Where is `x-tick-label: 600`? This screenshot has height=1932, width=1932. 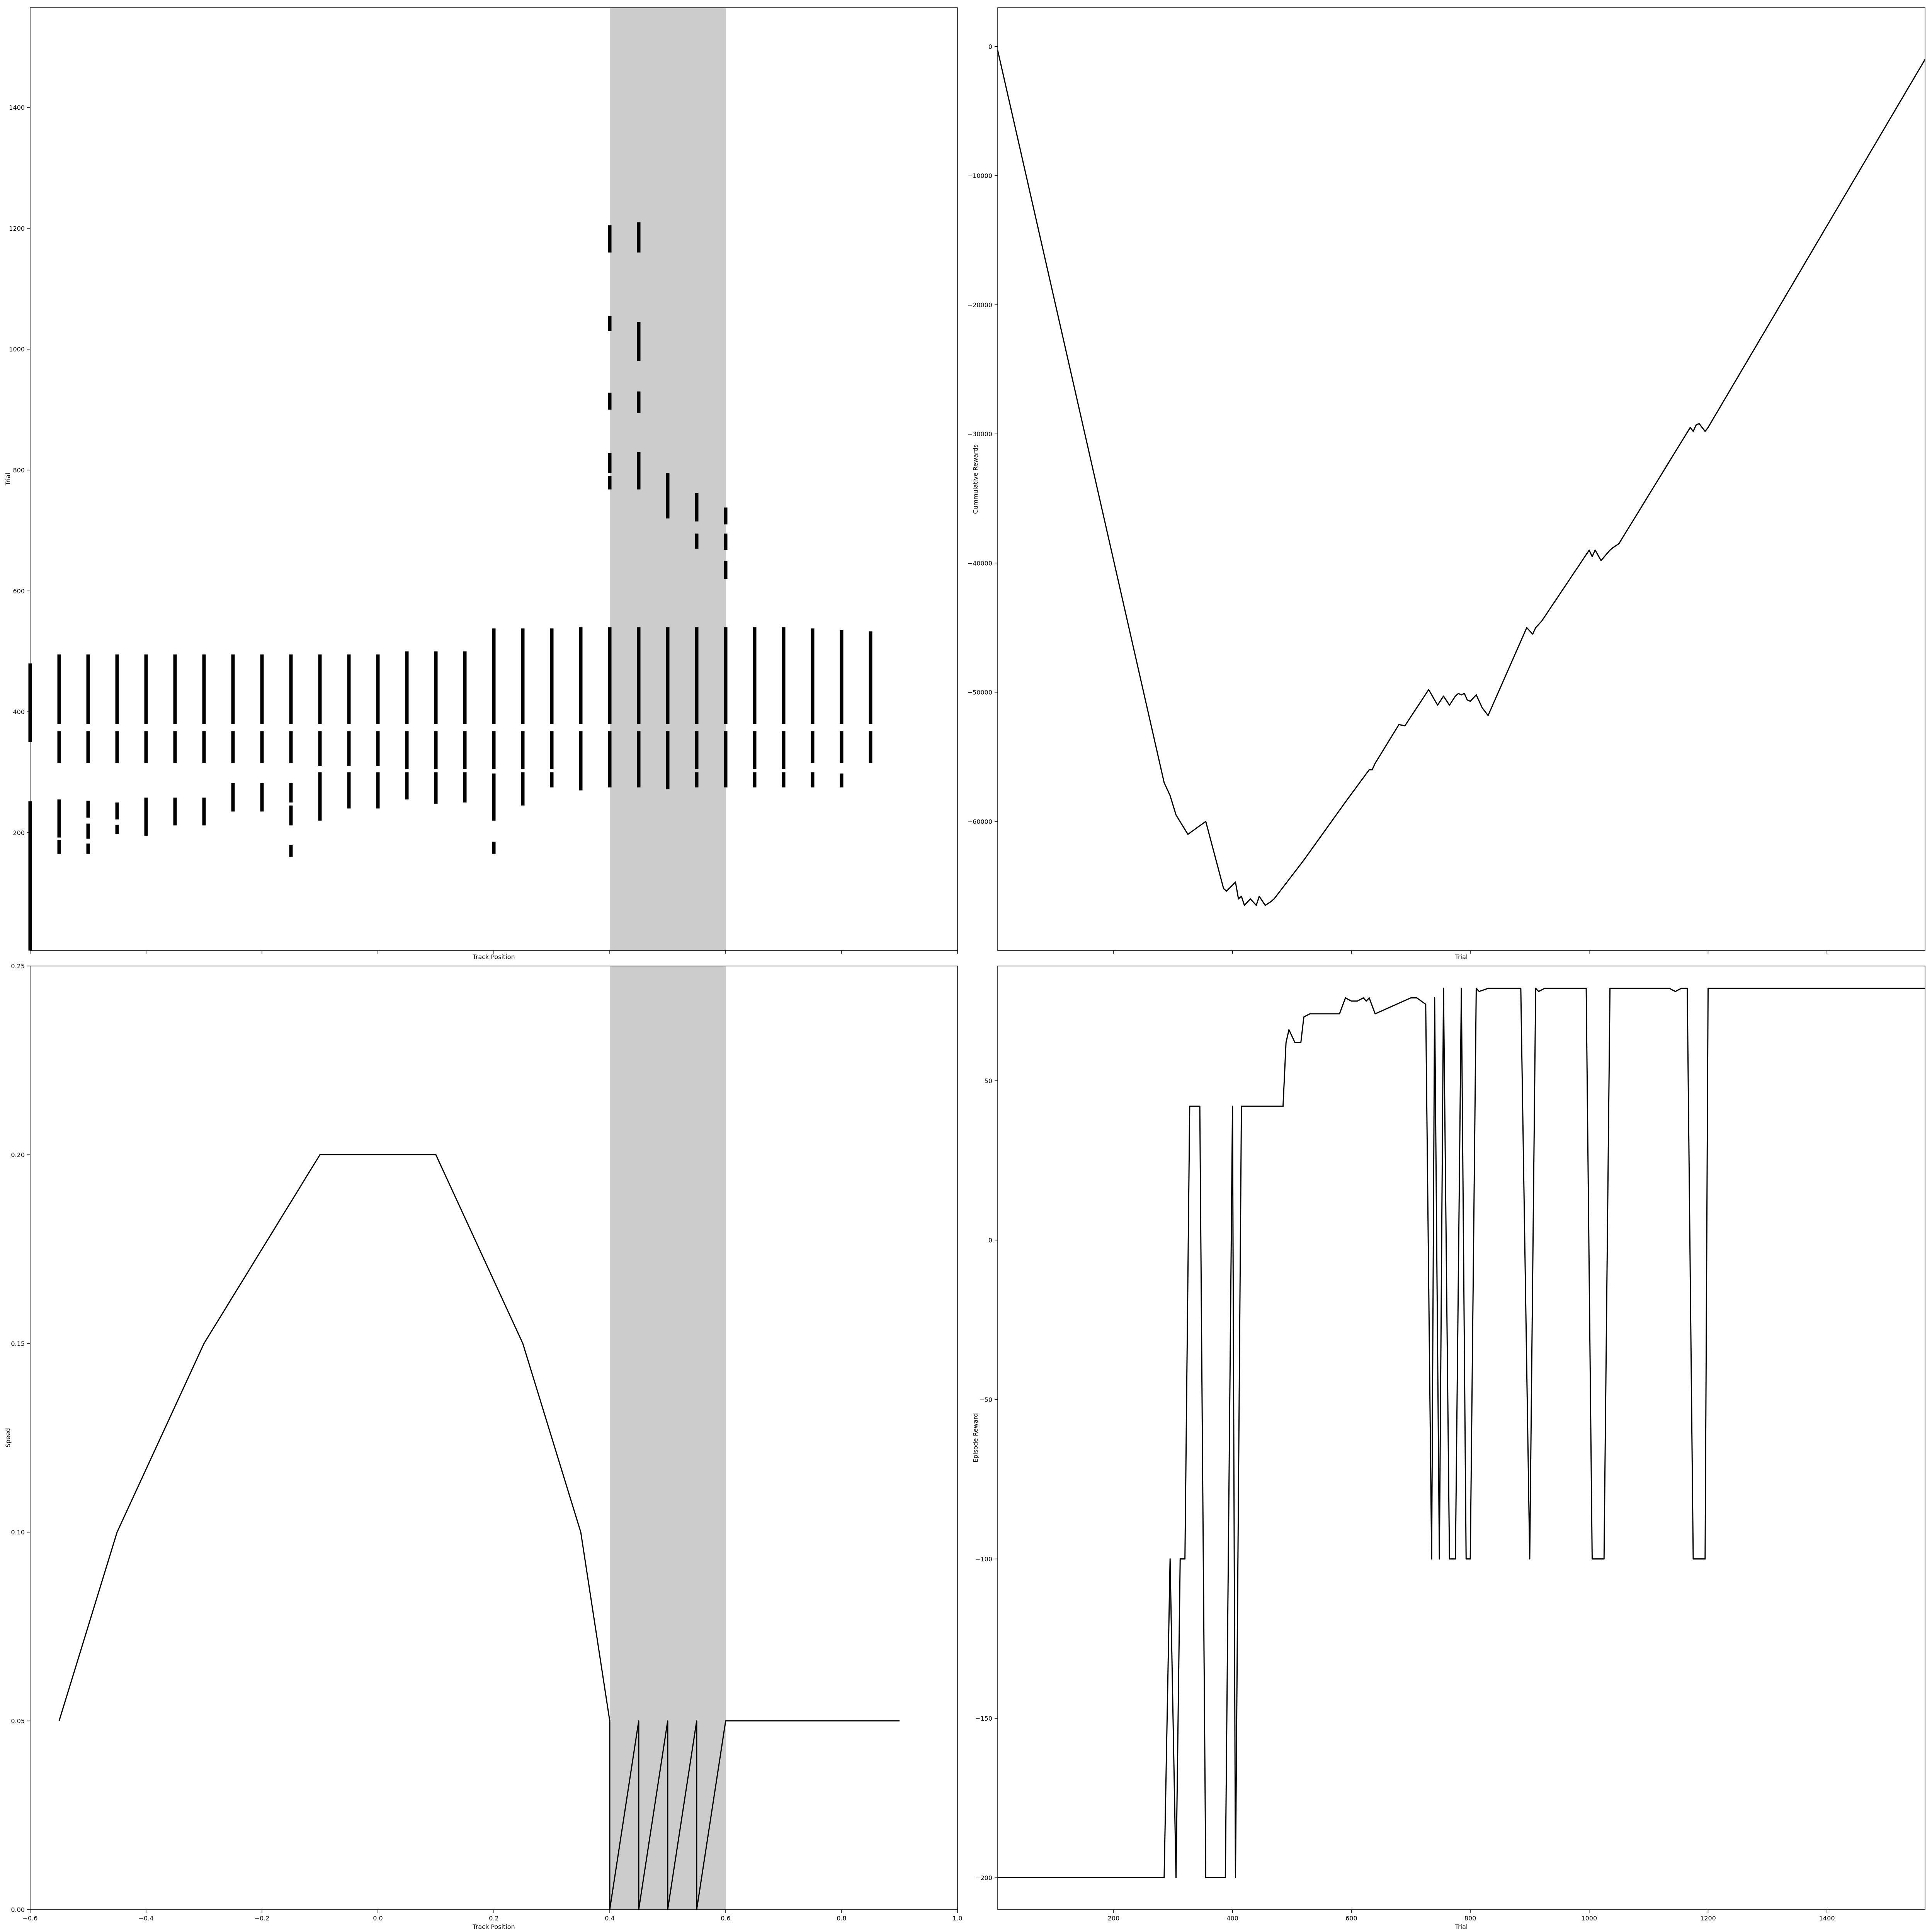
x-tick-label: 600 is located at coordinates (1351, 1919).